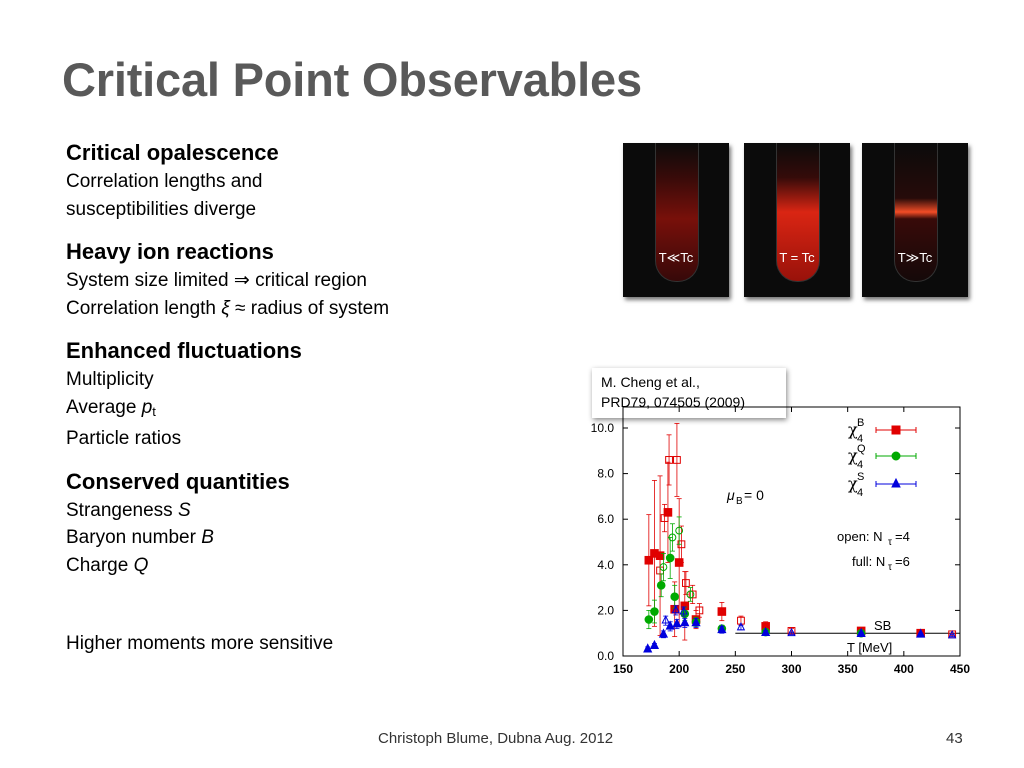 This screenshot has height=768, width=1024. Describe the element at coordinates (890, 567) in the screenshot. I see `full-sub: τ` at that location.